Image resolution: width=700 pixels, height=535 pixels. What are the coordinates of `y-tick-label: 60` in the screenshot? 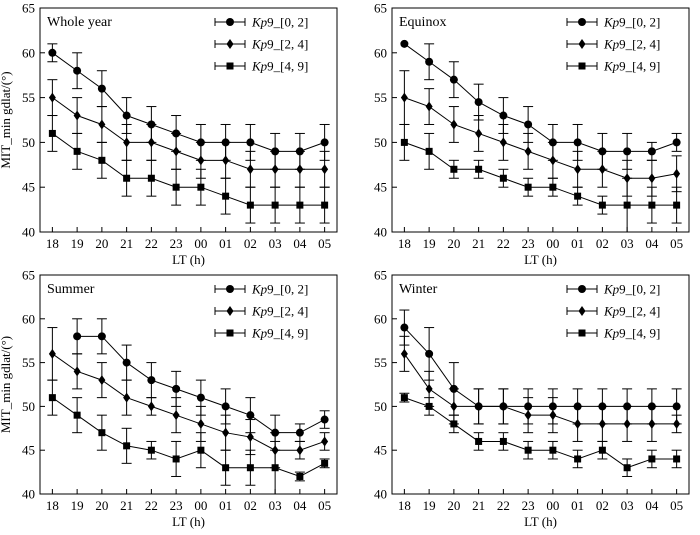 It's located at (28, 52).